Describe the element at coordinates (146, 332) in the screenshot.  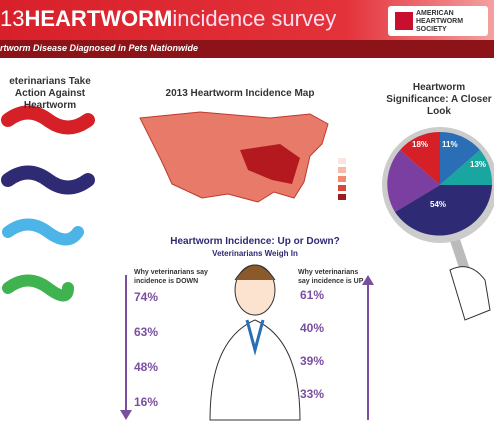
I see `stat: 63%` at that location.